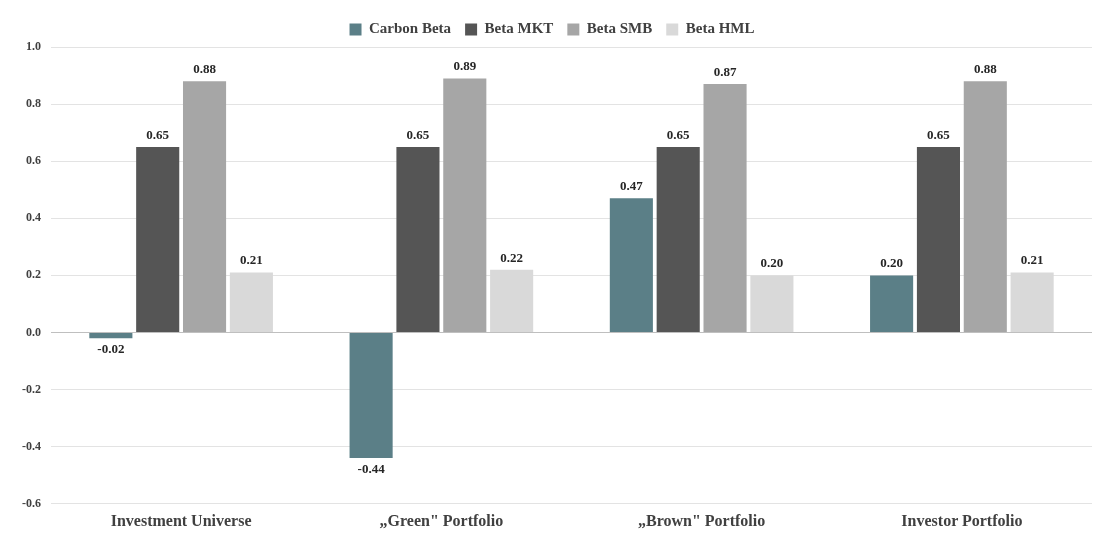 This screenshot has height=547, width=1110. What do you see at coordinates (619, 28) in the screenshot?
I see `legend-label: Beta SMB` at bounding box center [619, 28].